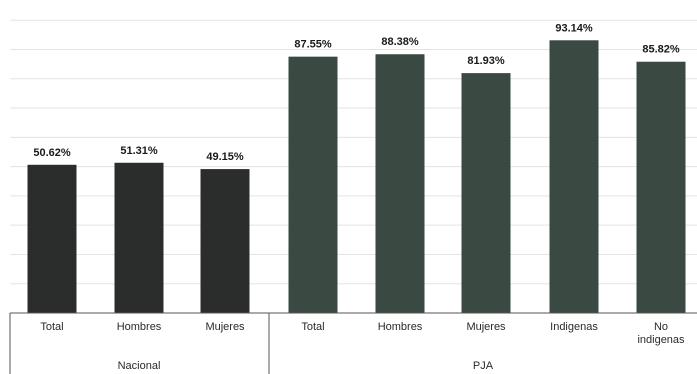 The height and width of the screenshot is (374, 697). I want to click on value-label: 81.93%, so click(486, 61).